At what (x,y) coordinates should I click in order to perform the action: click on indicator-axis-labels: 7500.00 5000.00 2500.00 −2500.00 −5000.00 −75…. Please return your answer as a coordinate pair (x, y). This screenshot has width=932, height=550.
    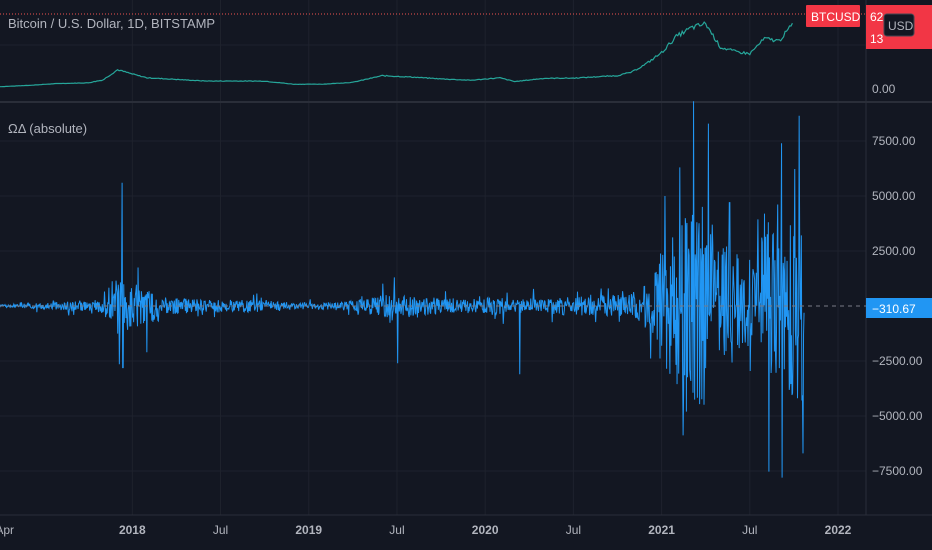
    Looking at the image, I should click on (897, 306).